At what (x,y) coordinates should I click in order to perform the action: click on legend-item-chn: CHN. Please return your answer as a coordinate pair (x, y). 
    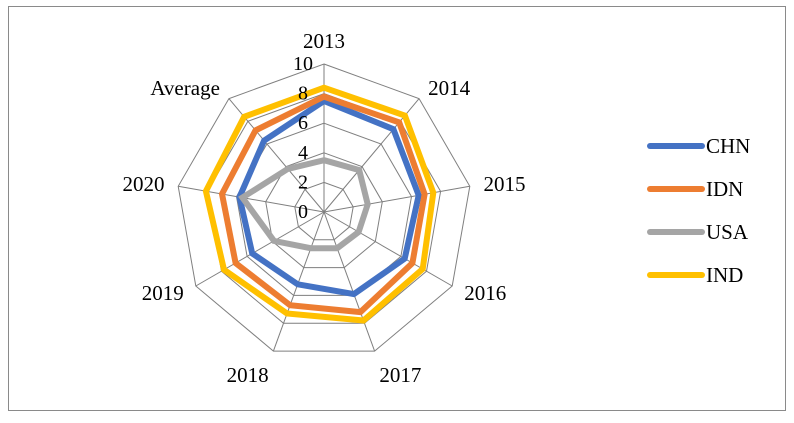
    Looking at the image, I should click on (698, 146).